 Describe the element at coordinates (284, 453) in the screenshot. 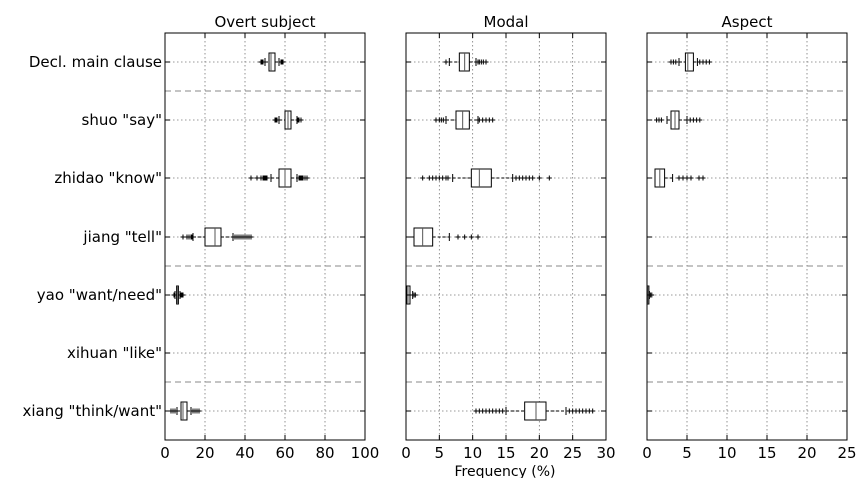

I see `tick-label: 60` at that location.